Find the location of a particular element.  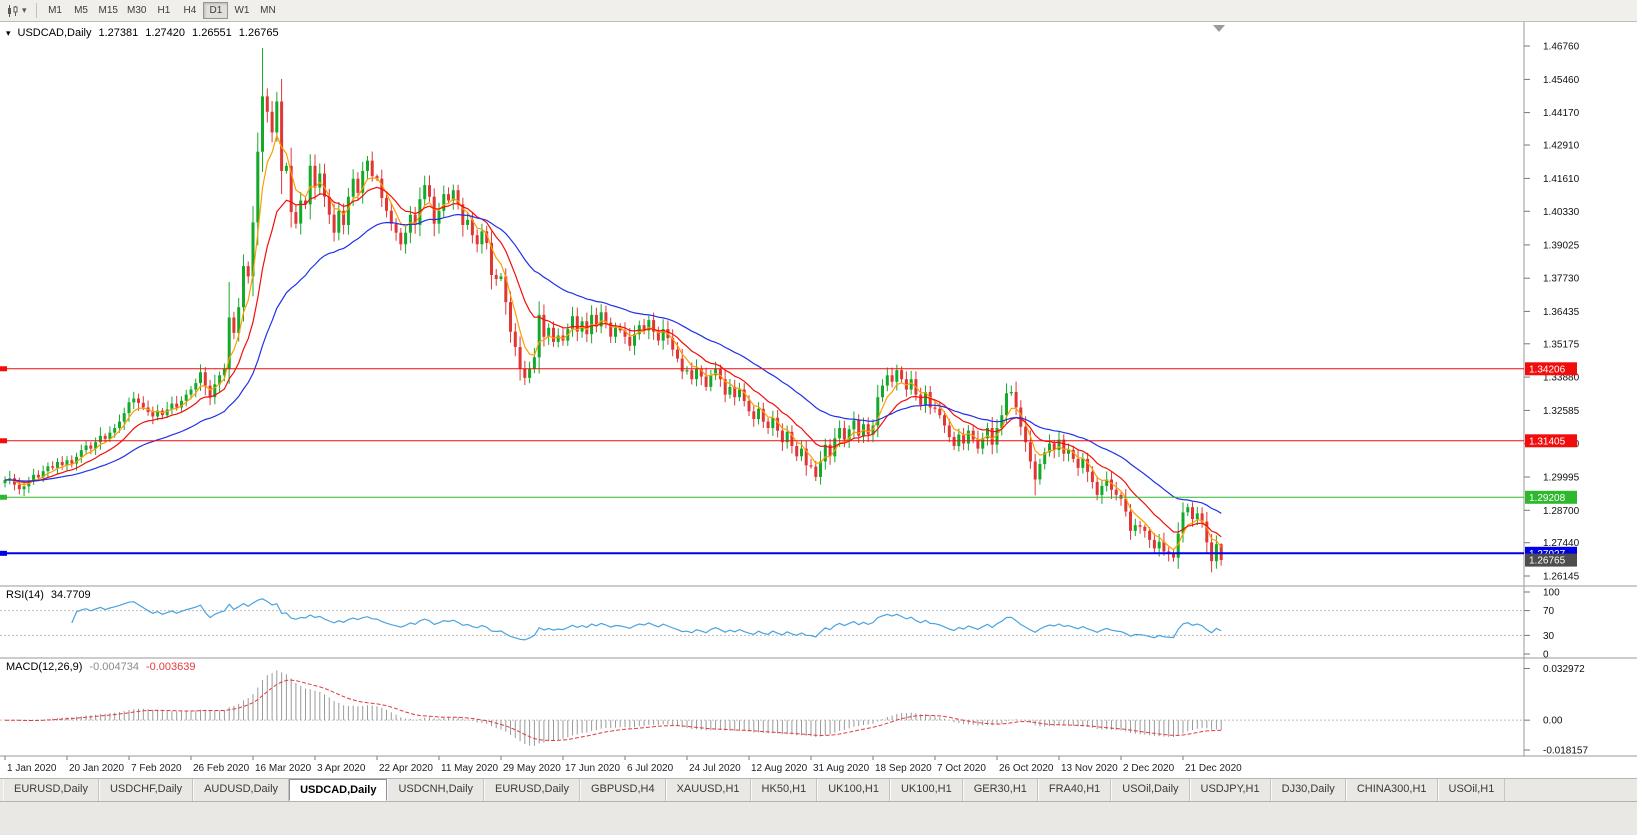

macd-panel: 0.032972 0.00 -0.018157 is located at coordinates (794, 710).